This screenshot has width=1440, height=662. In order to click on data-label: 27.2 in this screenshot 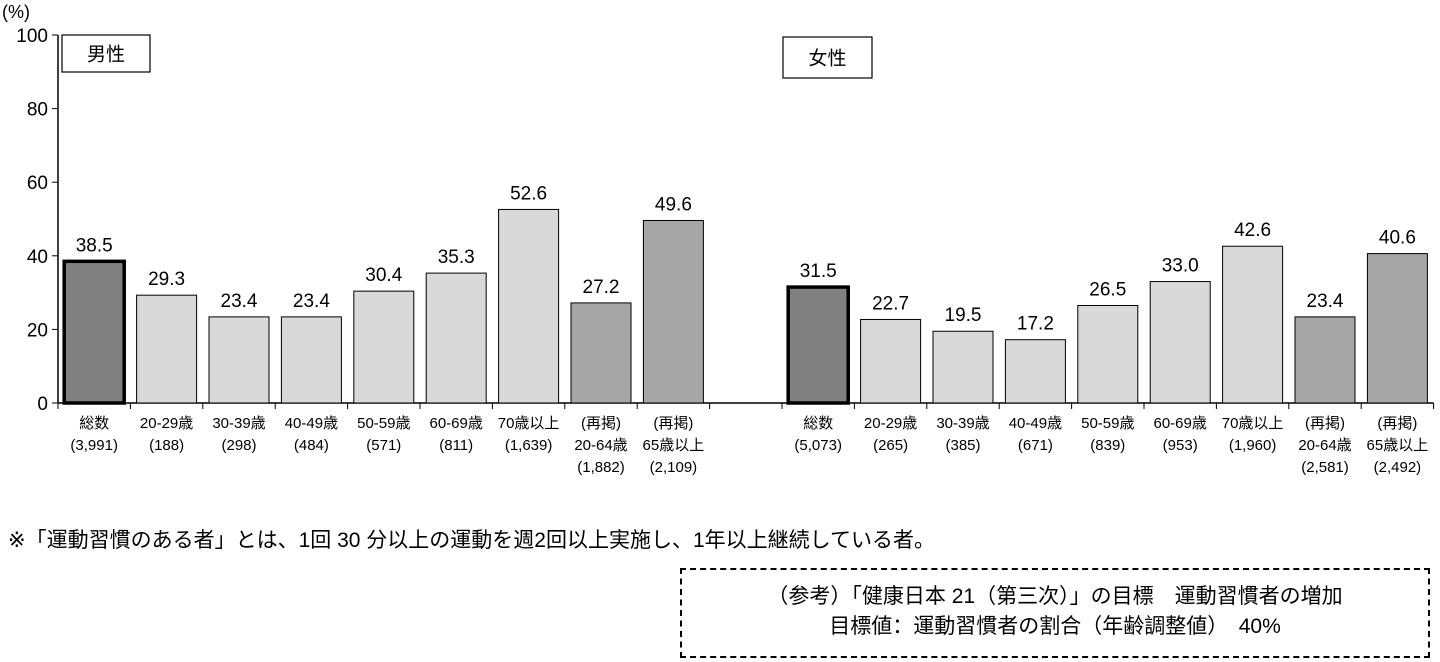, I will do `click(601, 287)`.